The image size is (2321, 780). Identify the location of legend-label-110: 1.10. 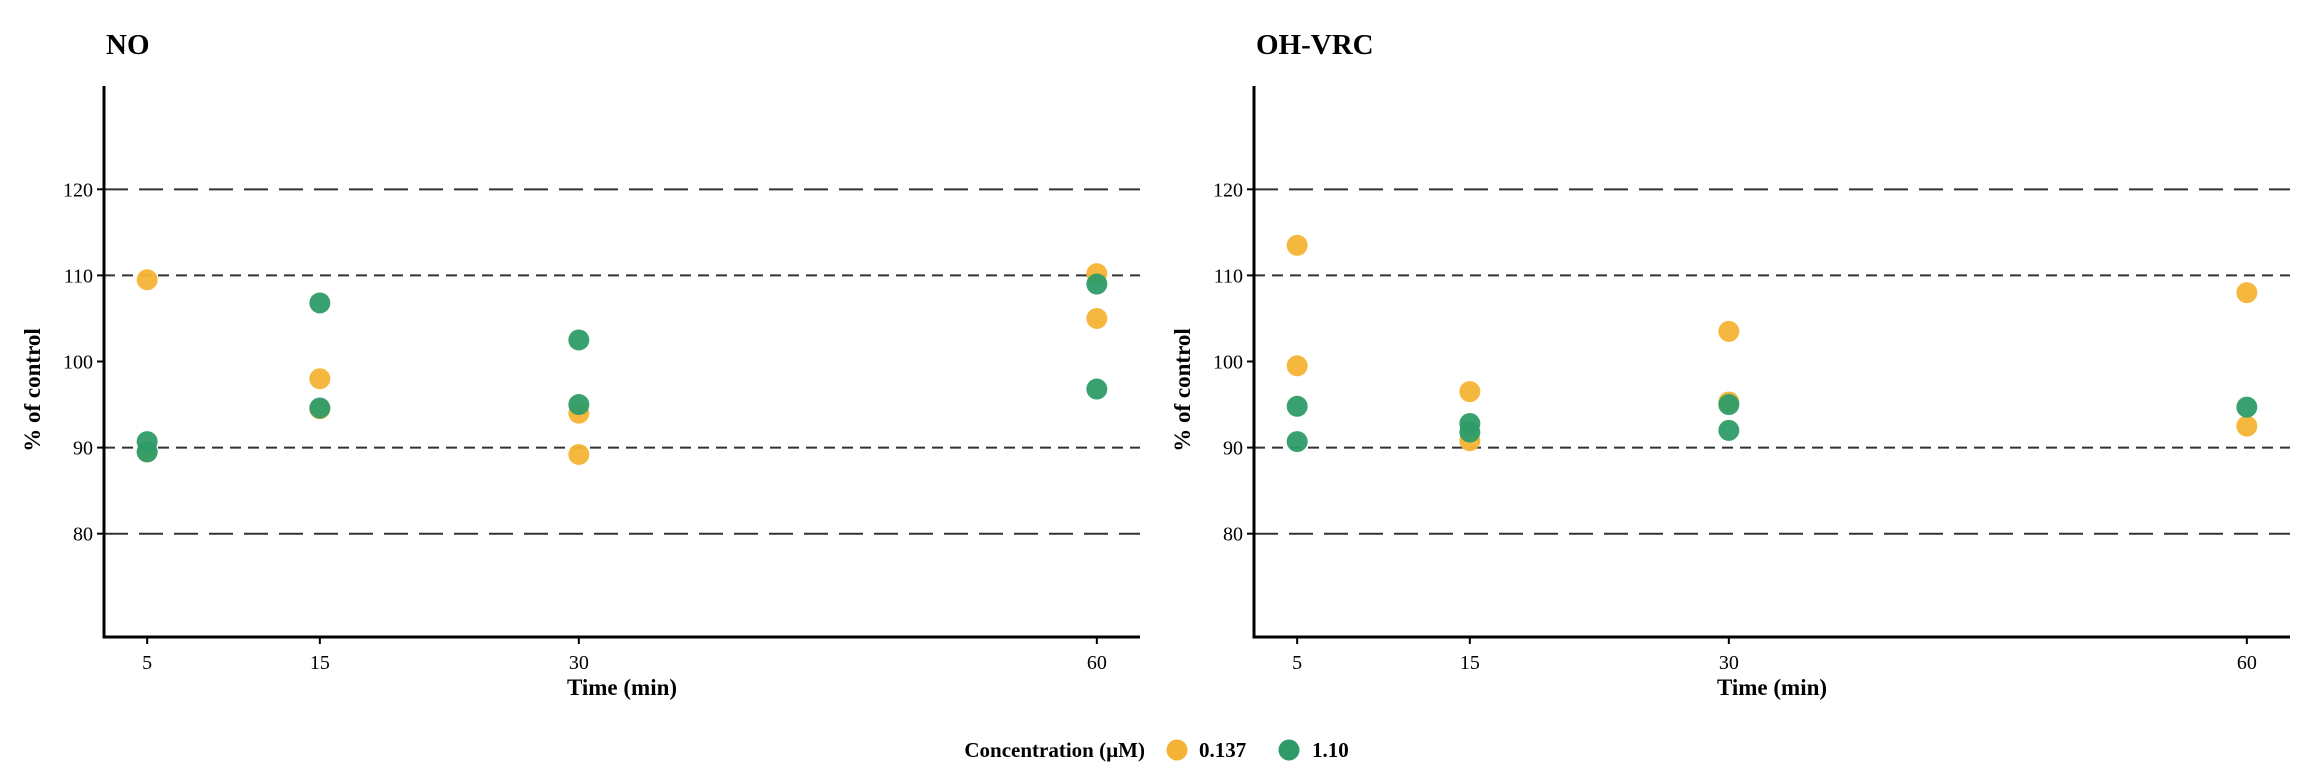
(1330, 750).